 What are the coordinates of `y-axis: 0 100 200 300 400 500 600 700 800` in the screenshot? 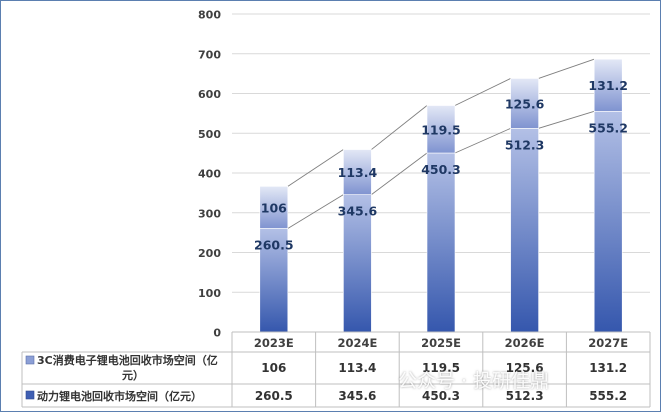 It's located at (209, 174).